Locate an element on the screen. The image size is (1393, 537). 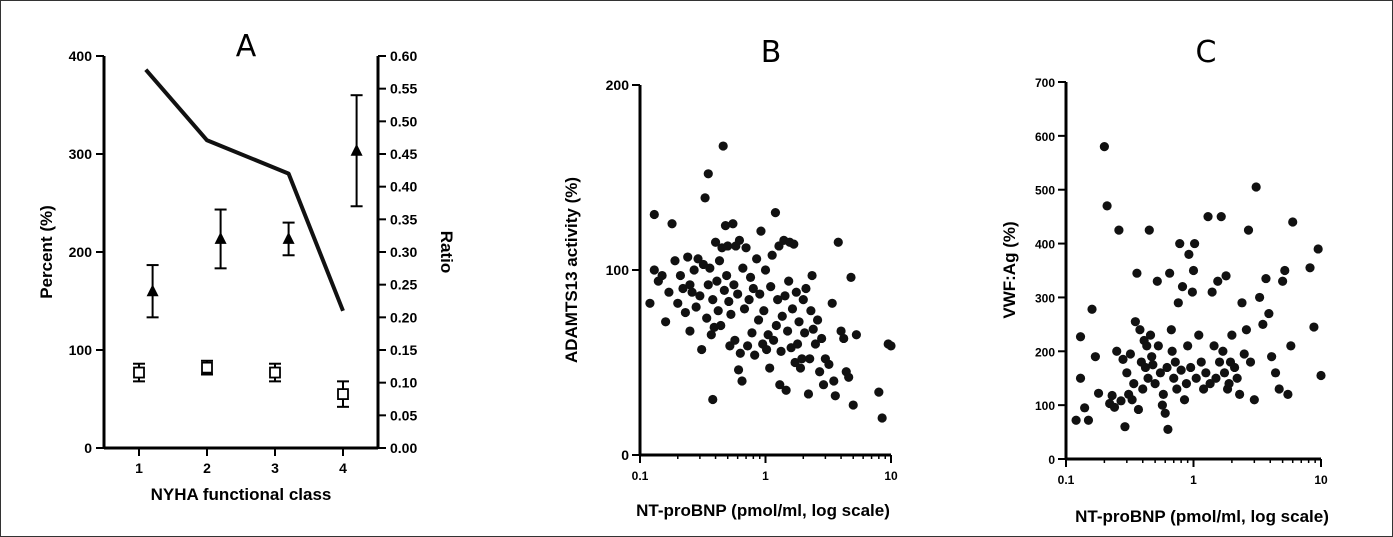
panel-a-left-tick-label: 100 is located at coordinates (81, 350).